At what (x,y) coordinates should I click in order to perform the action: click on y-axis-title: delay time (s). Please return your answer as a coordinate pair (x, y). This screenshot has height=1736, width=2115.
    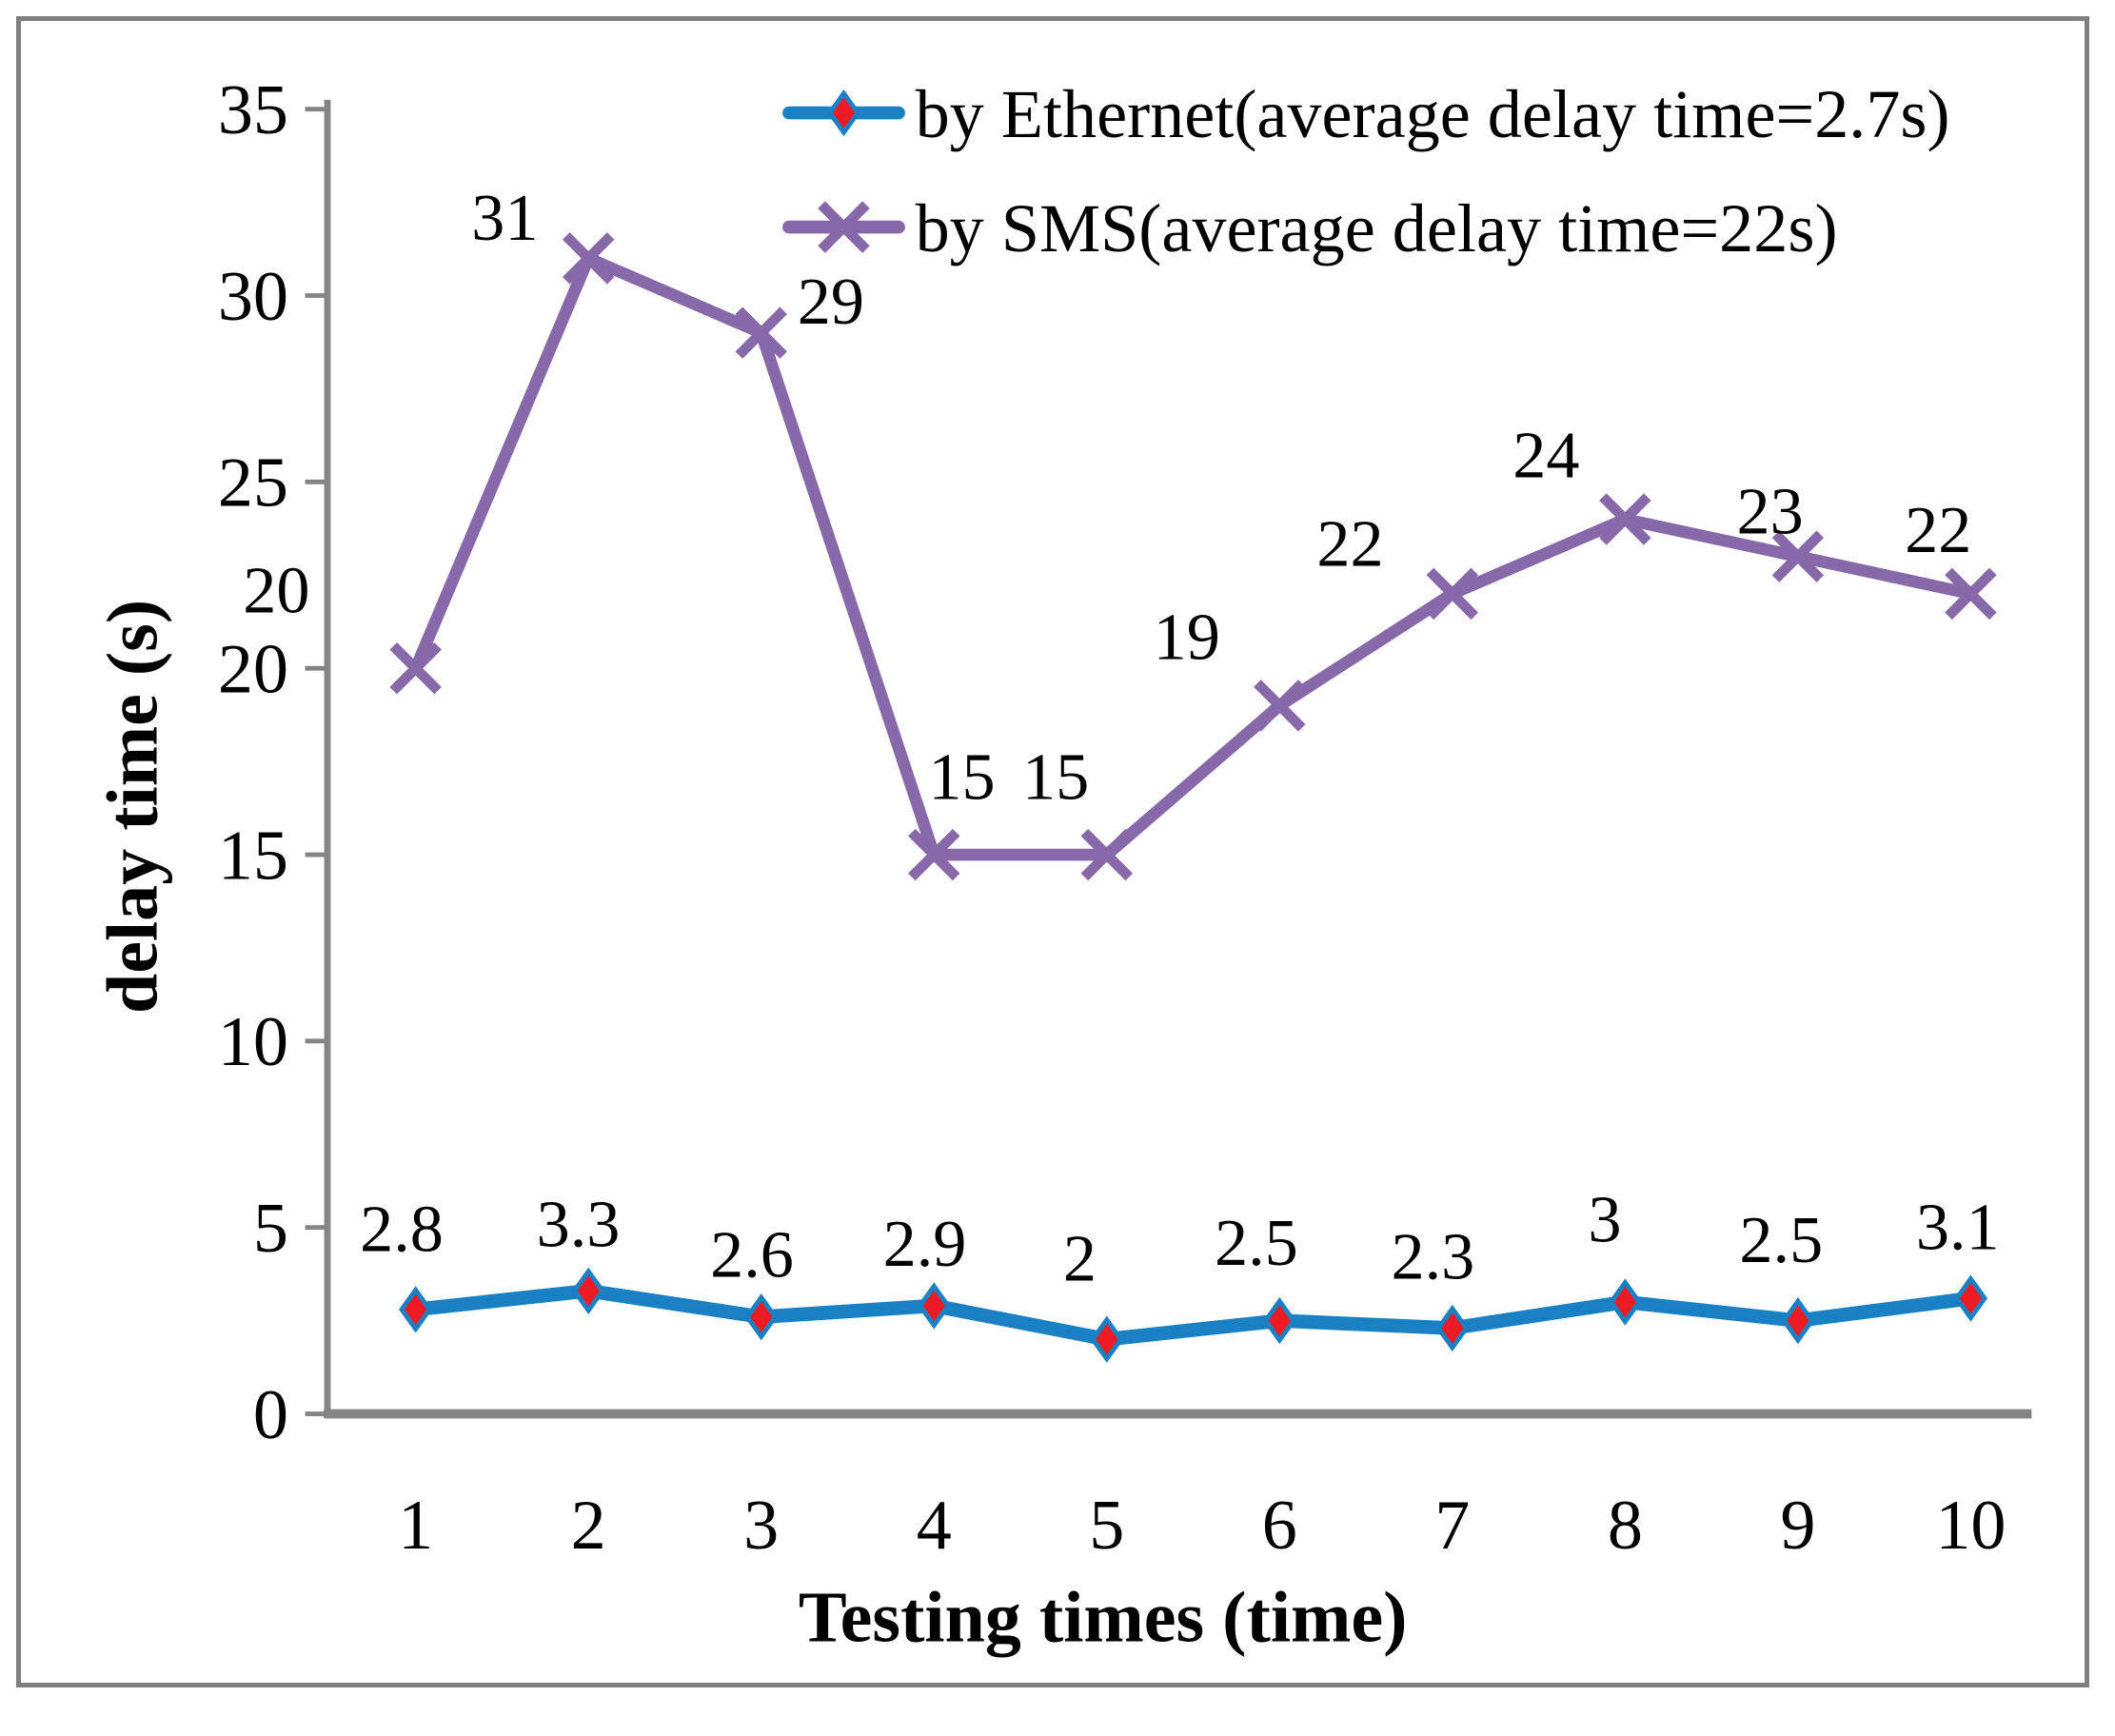
    Looking at the image, I should click on (132, 807).